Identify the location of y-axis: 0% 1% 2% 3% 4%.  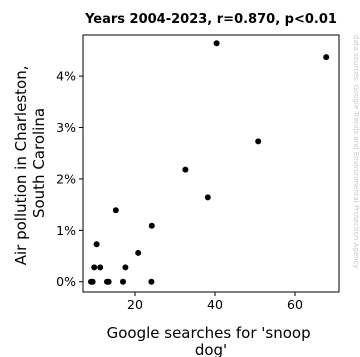
(69, 179).